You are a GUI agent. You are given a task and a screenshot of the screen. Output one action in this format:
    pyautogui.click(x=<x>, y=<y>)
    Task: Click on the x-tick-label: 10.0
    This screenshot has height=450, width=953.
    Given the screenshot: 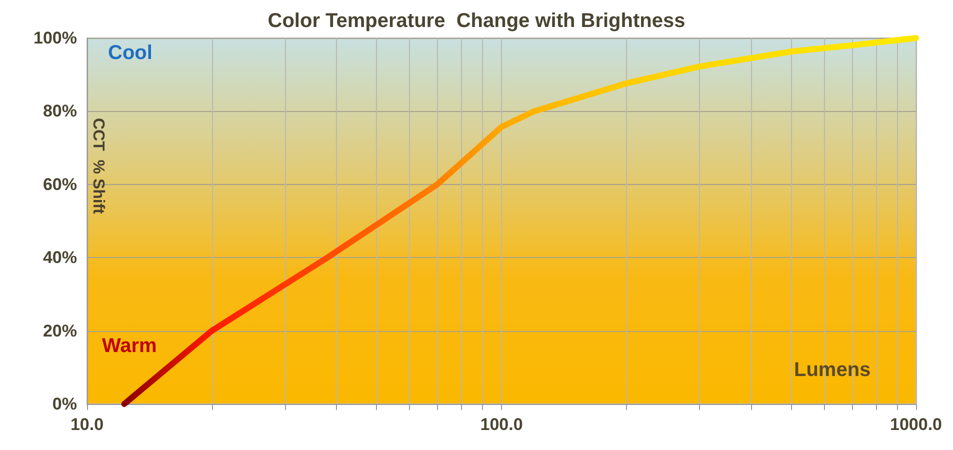 What is the action you would take?
    pyautogui.click(x=87, y=424)
    